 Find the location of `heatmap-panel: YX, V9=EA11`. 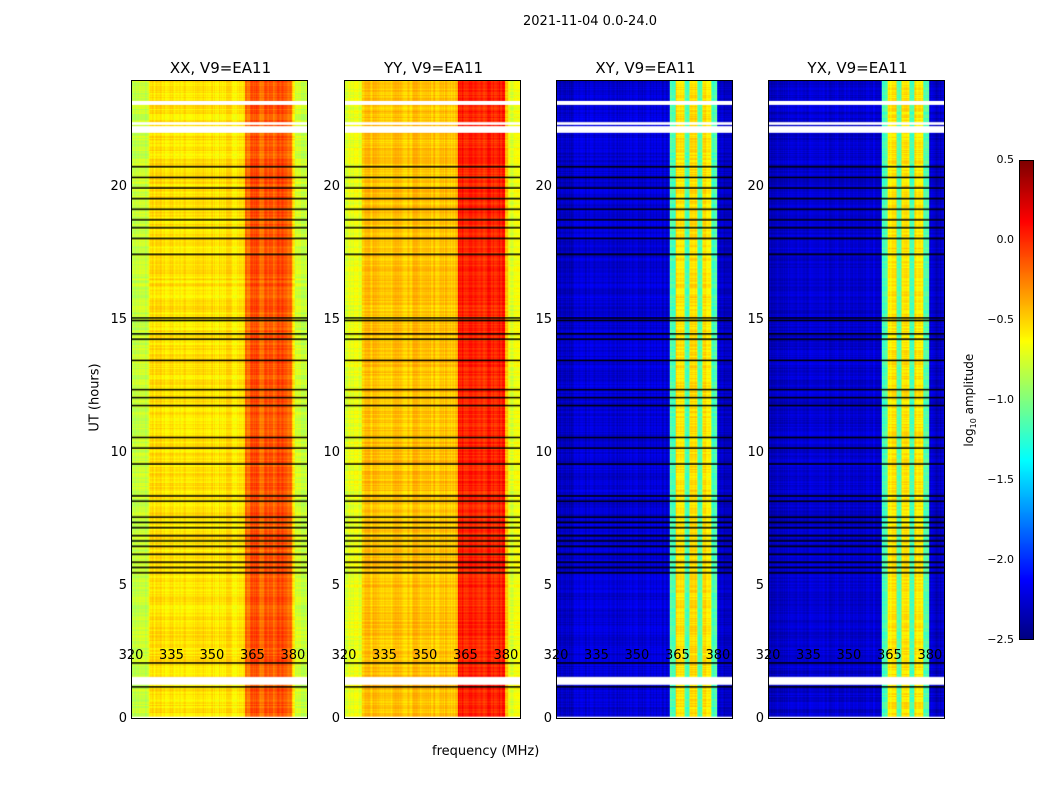

heatmap-panel: YX, V9=EA11 is located at coordinates (856, 389).